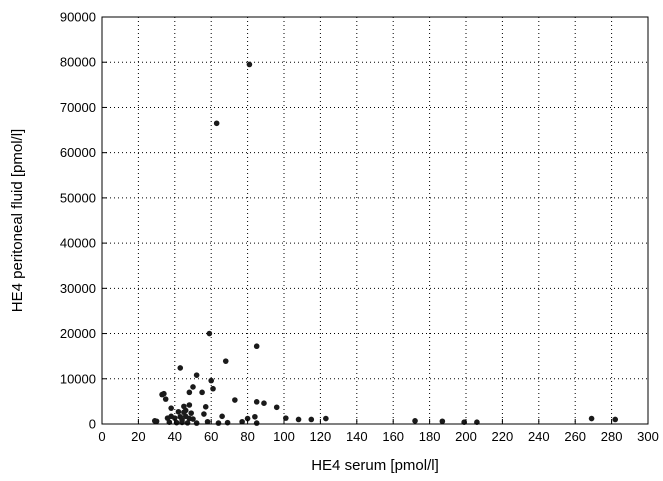 Image resolution: width=663 pixels, height=481 pixels. What do you see at coordinates (138, 436) in the screenshot?
I see `x-tick-label: 20` at bounding box center [138, 436].